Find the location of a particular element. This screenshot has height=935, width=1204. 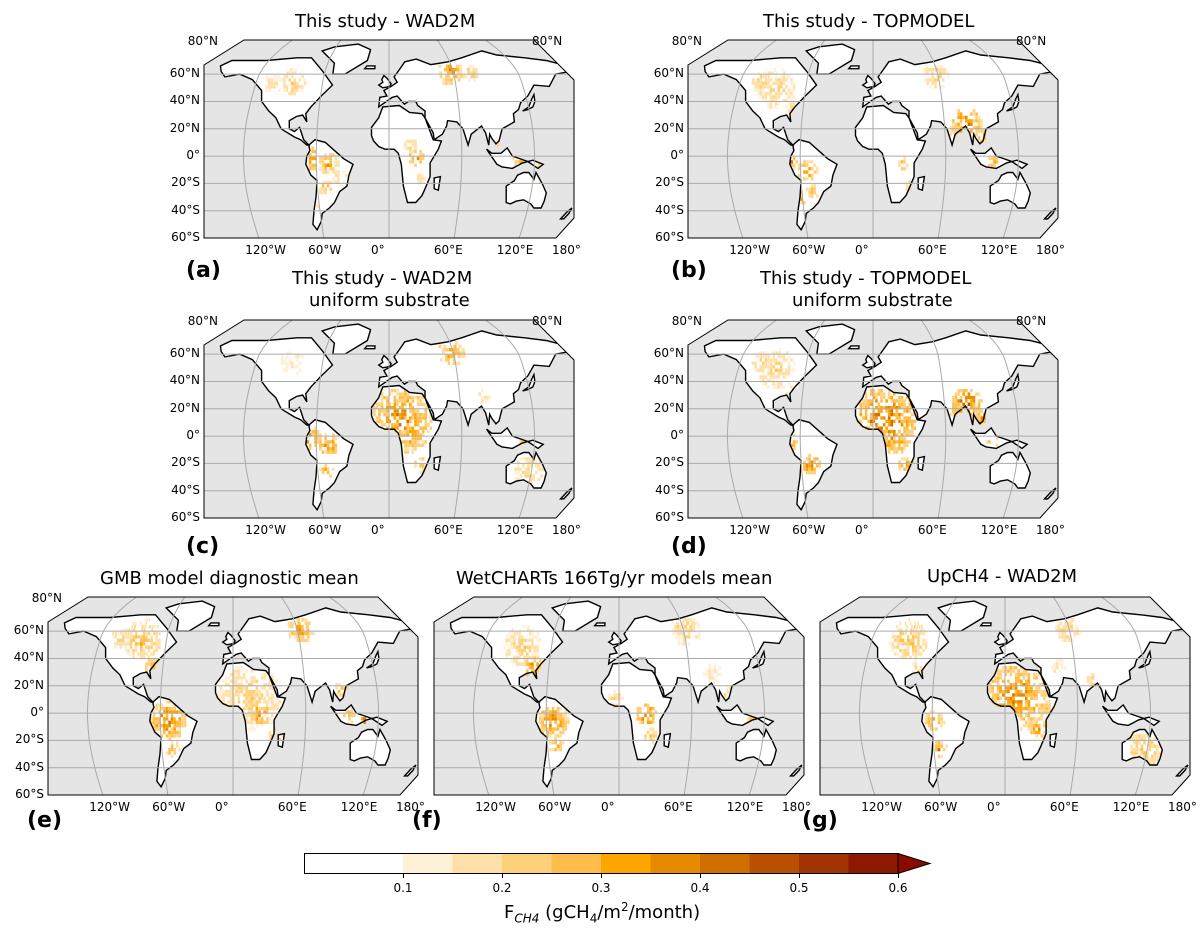

panel-c-title: This study - WAD2M is located at coordinates (382, 278).